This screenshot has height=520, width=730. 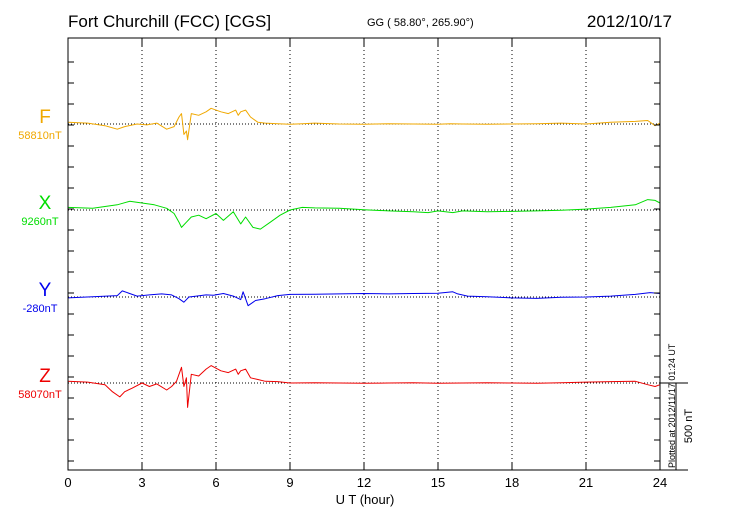 I want to click on x-tick-label-3: 3, so click(x=141, y=482).